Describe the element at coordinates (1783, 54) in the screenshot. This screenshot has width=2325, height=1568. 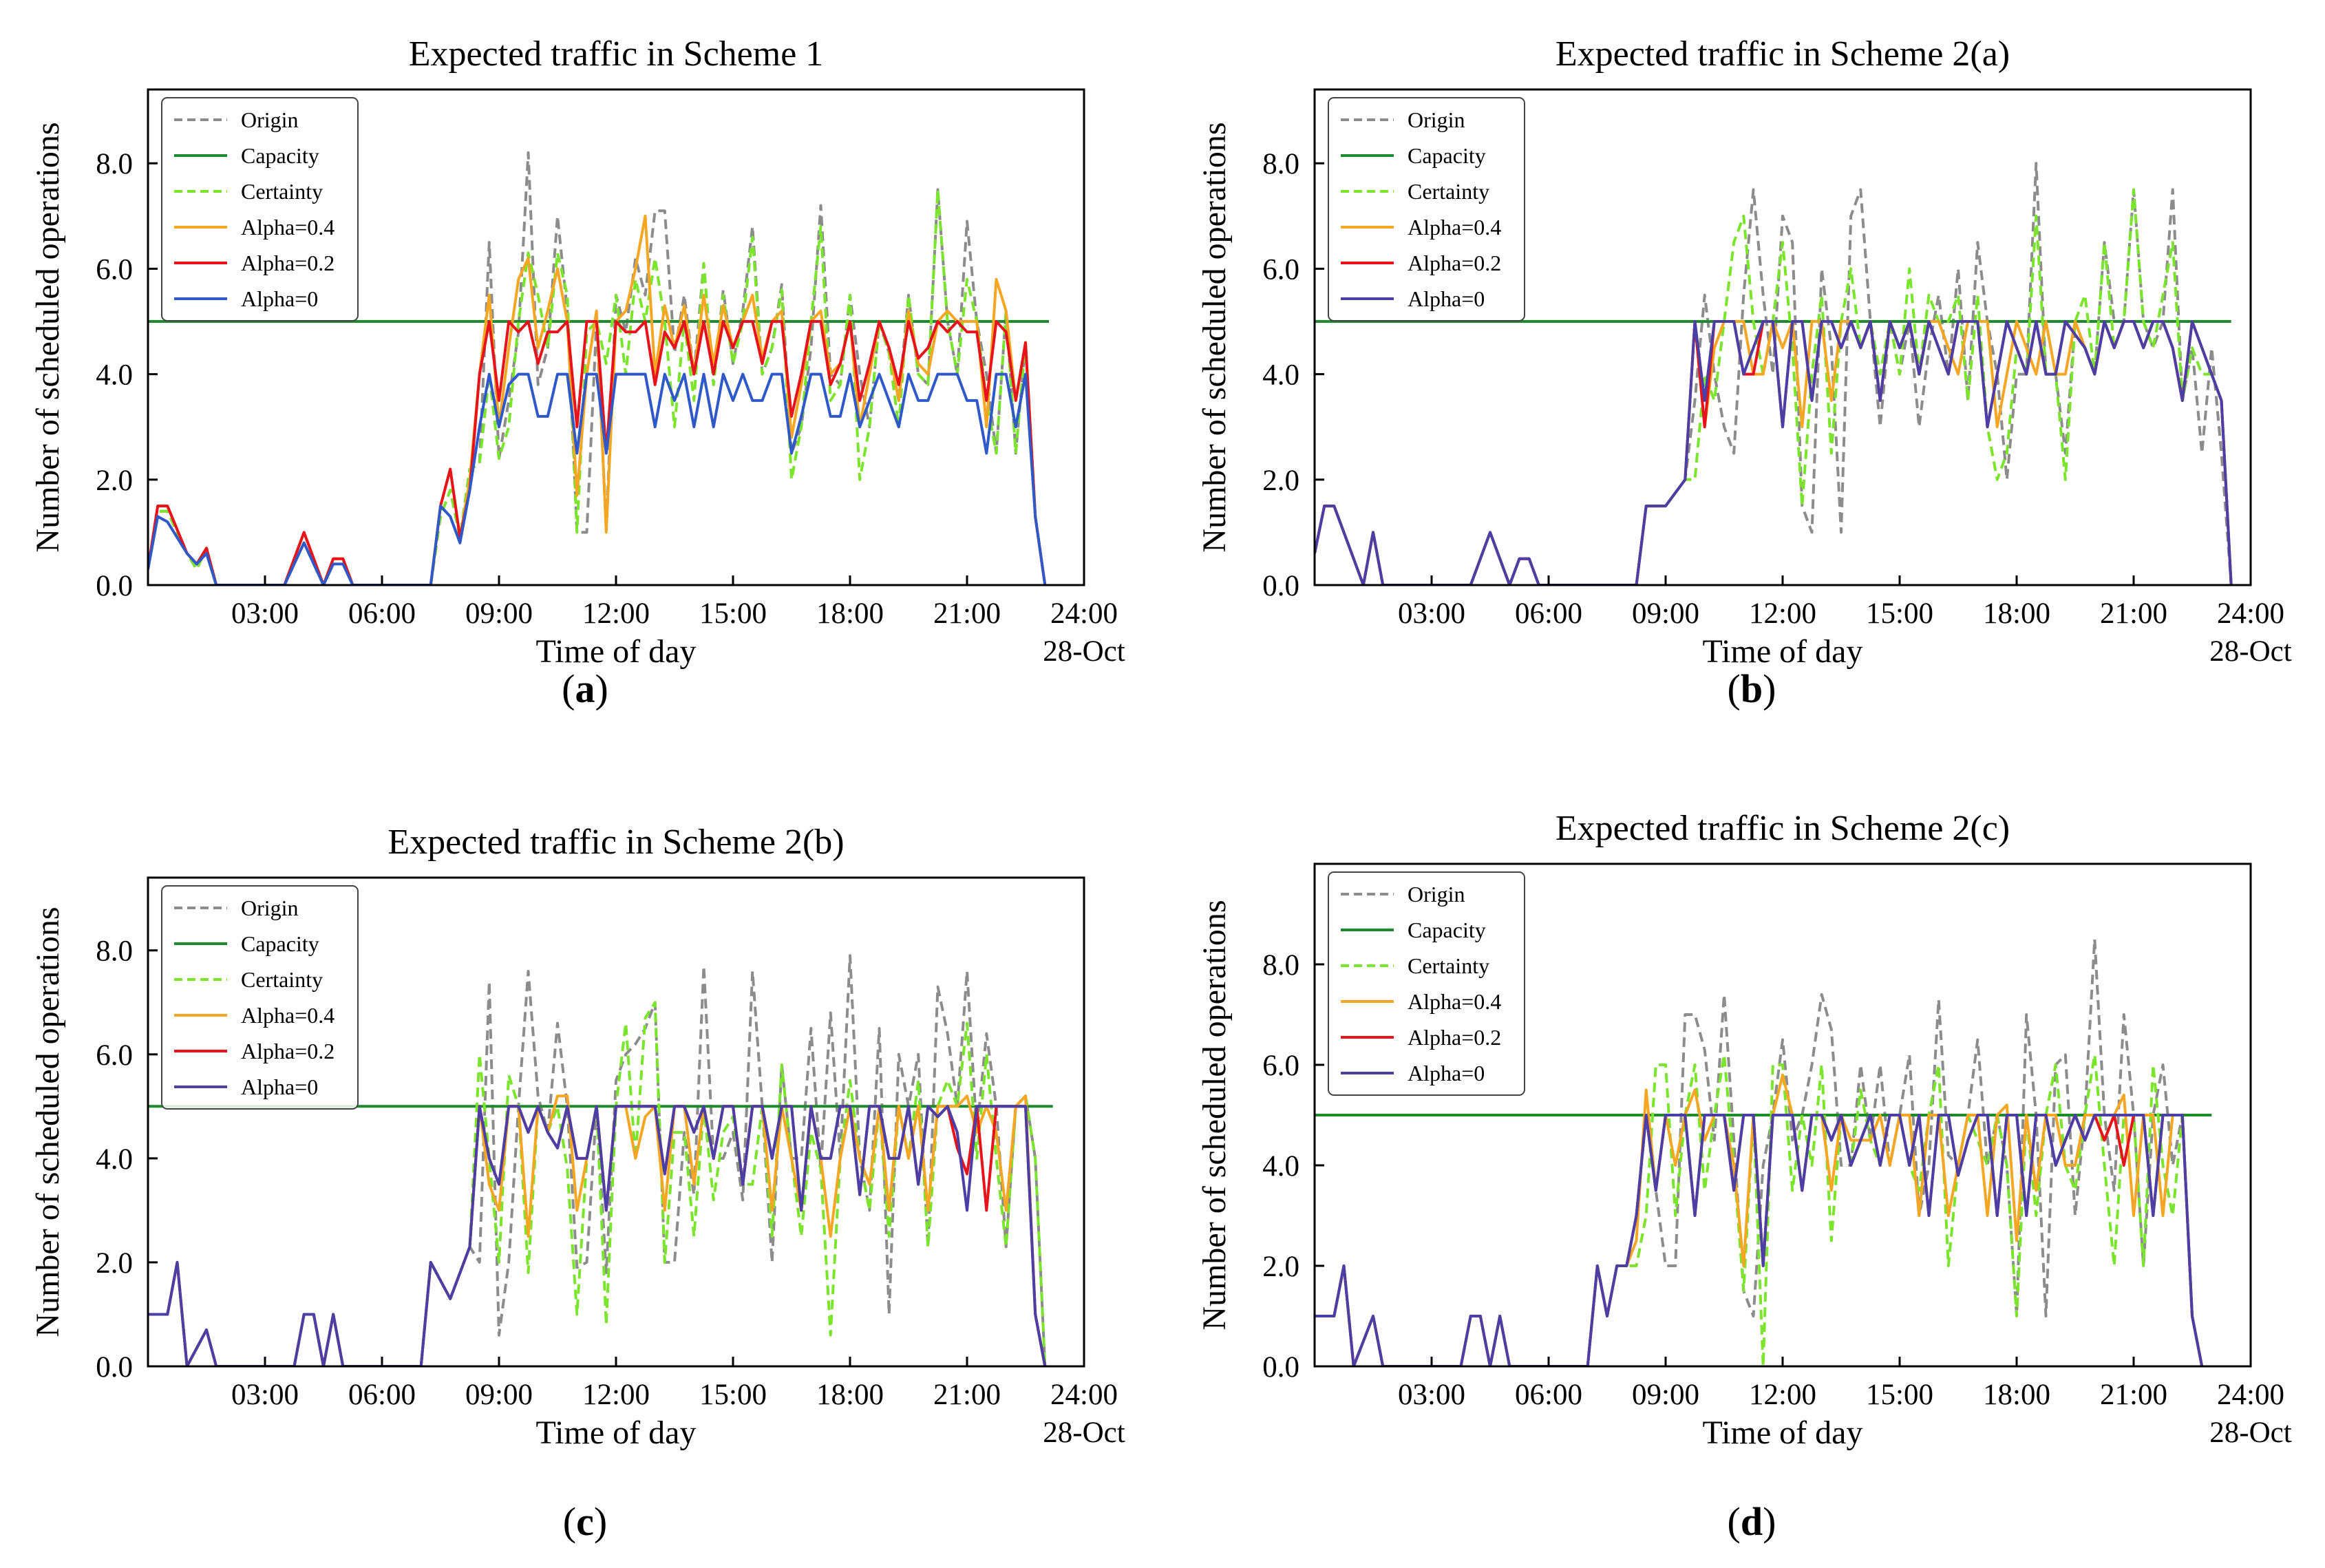
I see `chart-title: Expected traffic in Scheme 2(a)` at that location.